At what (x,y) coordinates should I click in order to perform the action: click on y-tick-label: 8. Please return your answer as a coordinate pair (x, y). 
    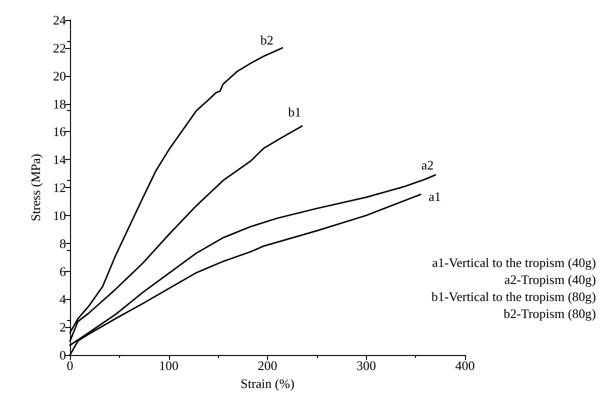
    Looking at the image, I should click on (63, 243).